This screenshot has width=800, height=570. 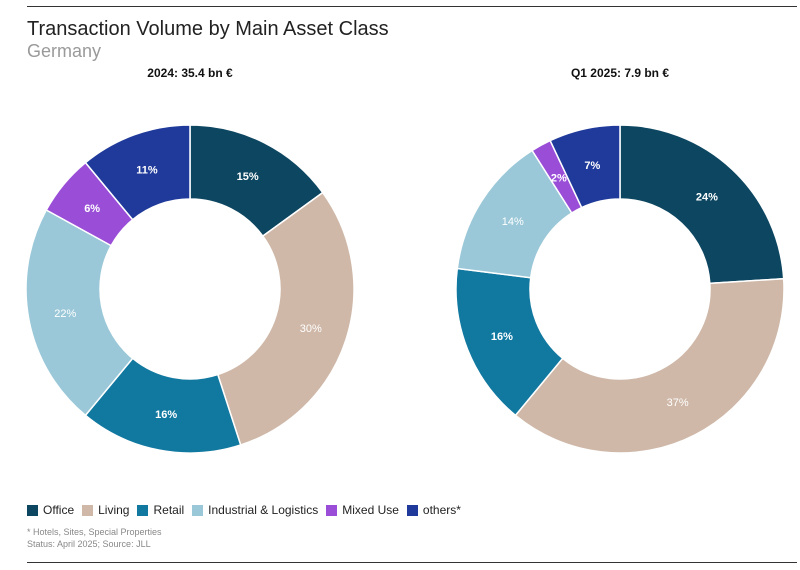 I want to click on chart-main-title: Transaction Volume by Main Asset Class, so click(x=208, y=29).